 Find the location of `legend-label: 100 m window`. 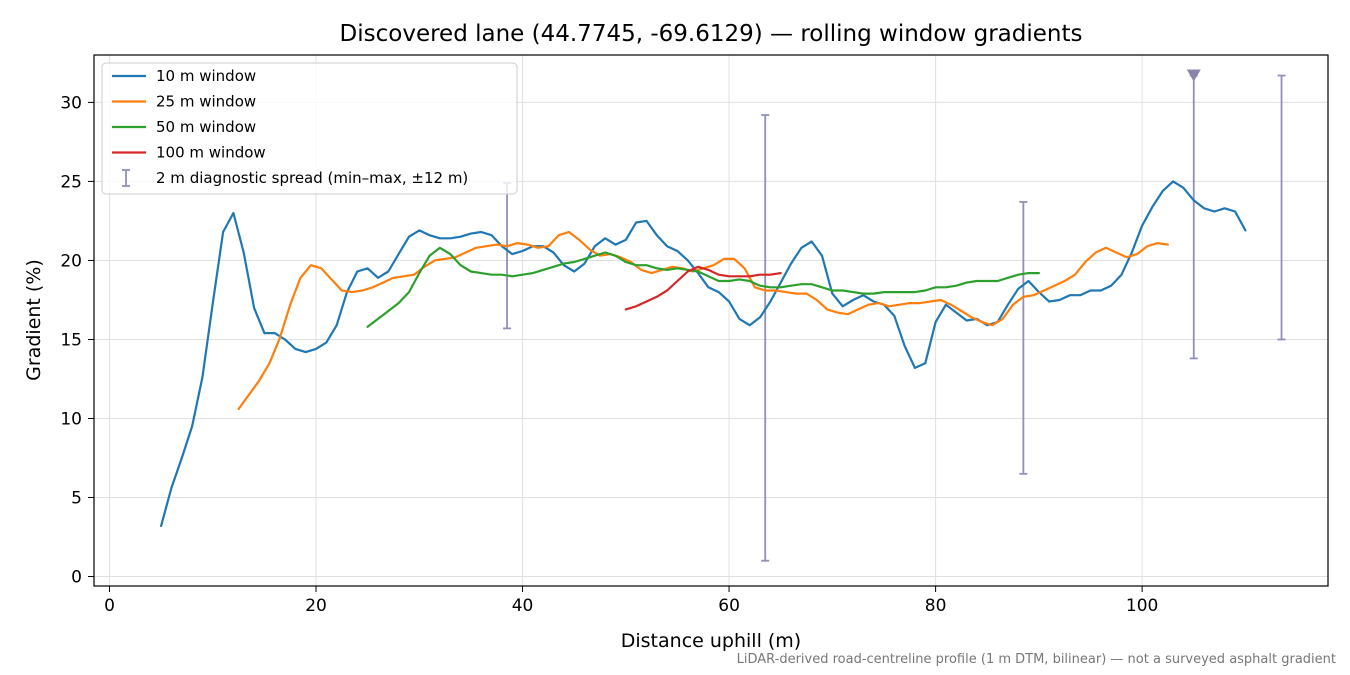

legend-label: 100 m window is located at coordinates (211, 153).